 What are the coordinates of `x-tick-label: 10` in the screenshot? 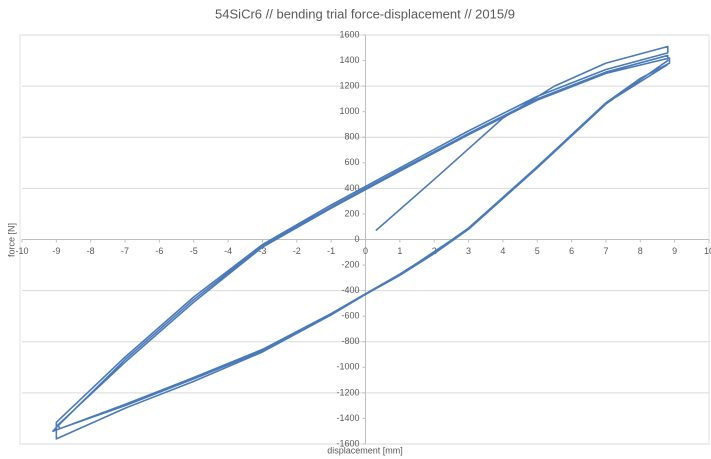 It's located at (707, 251).